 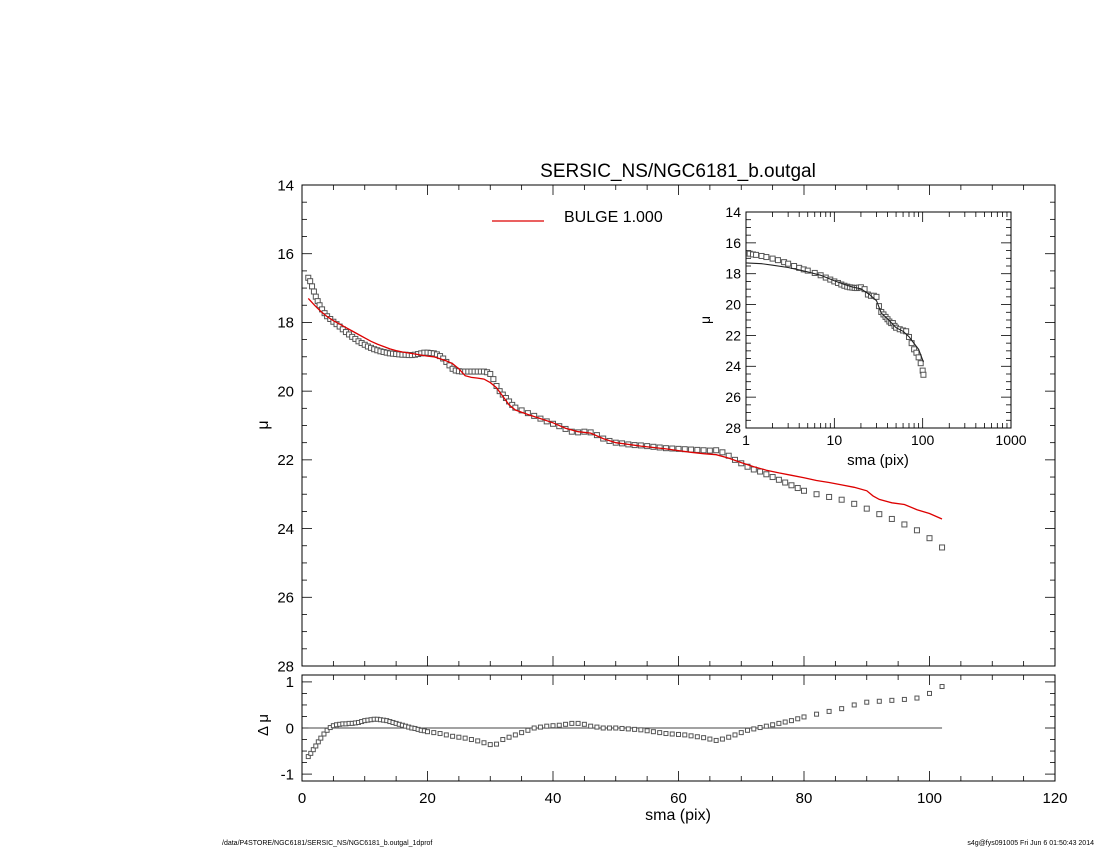 I want to click on inset-x-tick-label: 10, so click(x=835, y=440).